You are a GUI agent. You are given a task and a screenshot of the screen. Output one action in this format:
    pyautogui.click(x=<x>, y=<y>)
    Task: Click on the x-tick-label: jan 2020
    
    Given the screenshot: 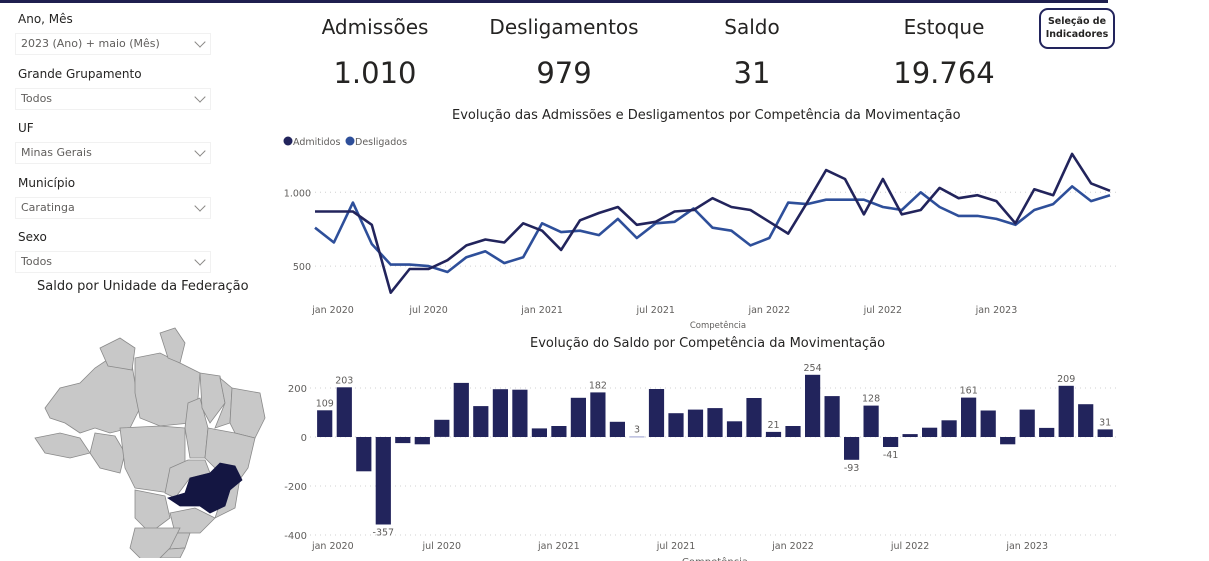 What is the action you would take?
    pyautogui.click(x=332, y=310)
    